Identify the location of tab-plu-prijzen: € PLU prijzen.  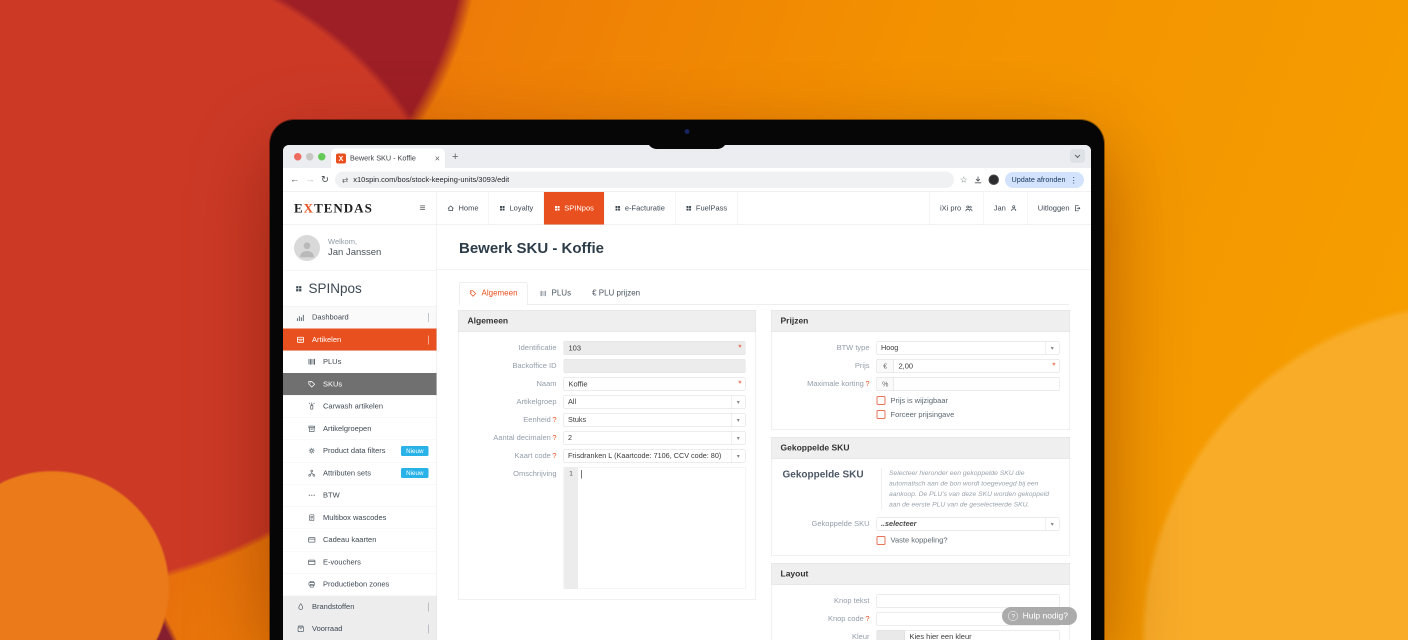
(616, 293).